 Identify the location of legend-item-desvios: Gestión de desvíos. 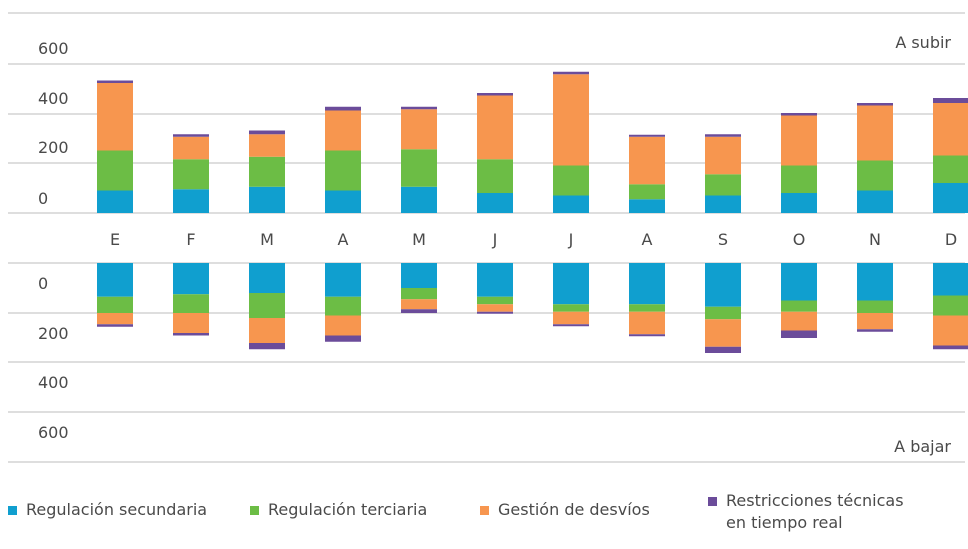
(565, 510).